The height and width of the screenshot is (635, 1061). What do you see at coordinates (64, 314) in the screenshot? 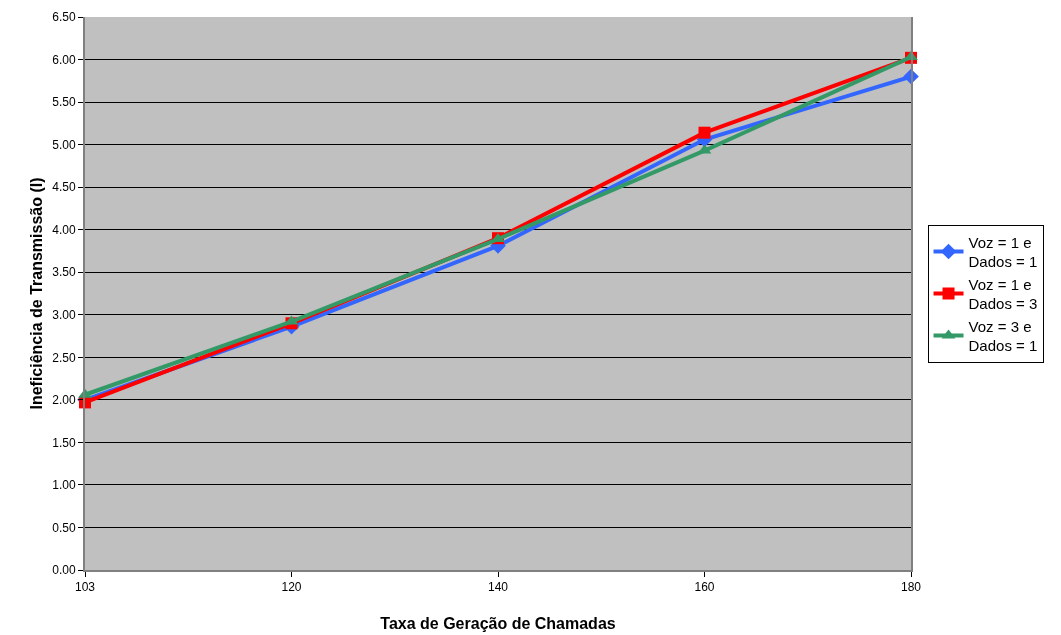
I see `y-tick-label: 3.00` at bounding box center [64, 314].